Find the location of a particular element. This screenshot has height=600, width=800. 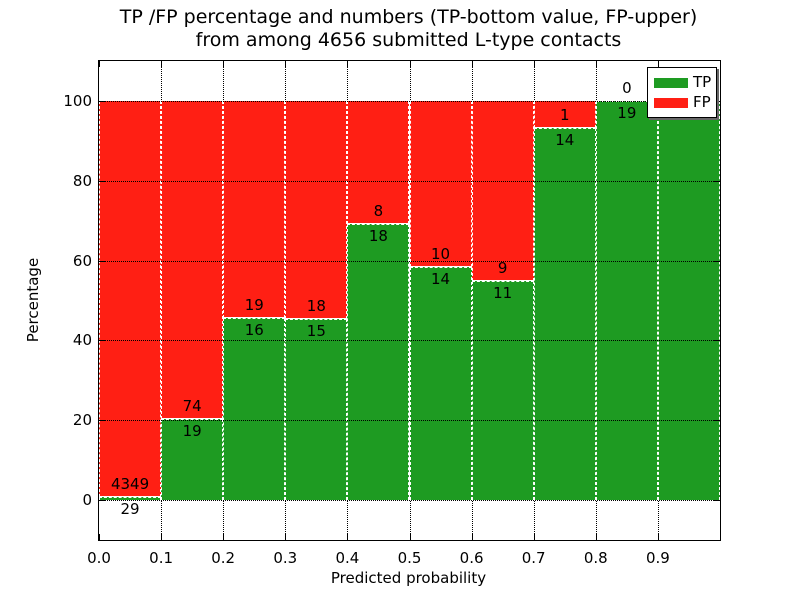

legend-swatch-tp-icon is located at coordinates (671, 82).